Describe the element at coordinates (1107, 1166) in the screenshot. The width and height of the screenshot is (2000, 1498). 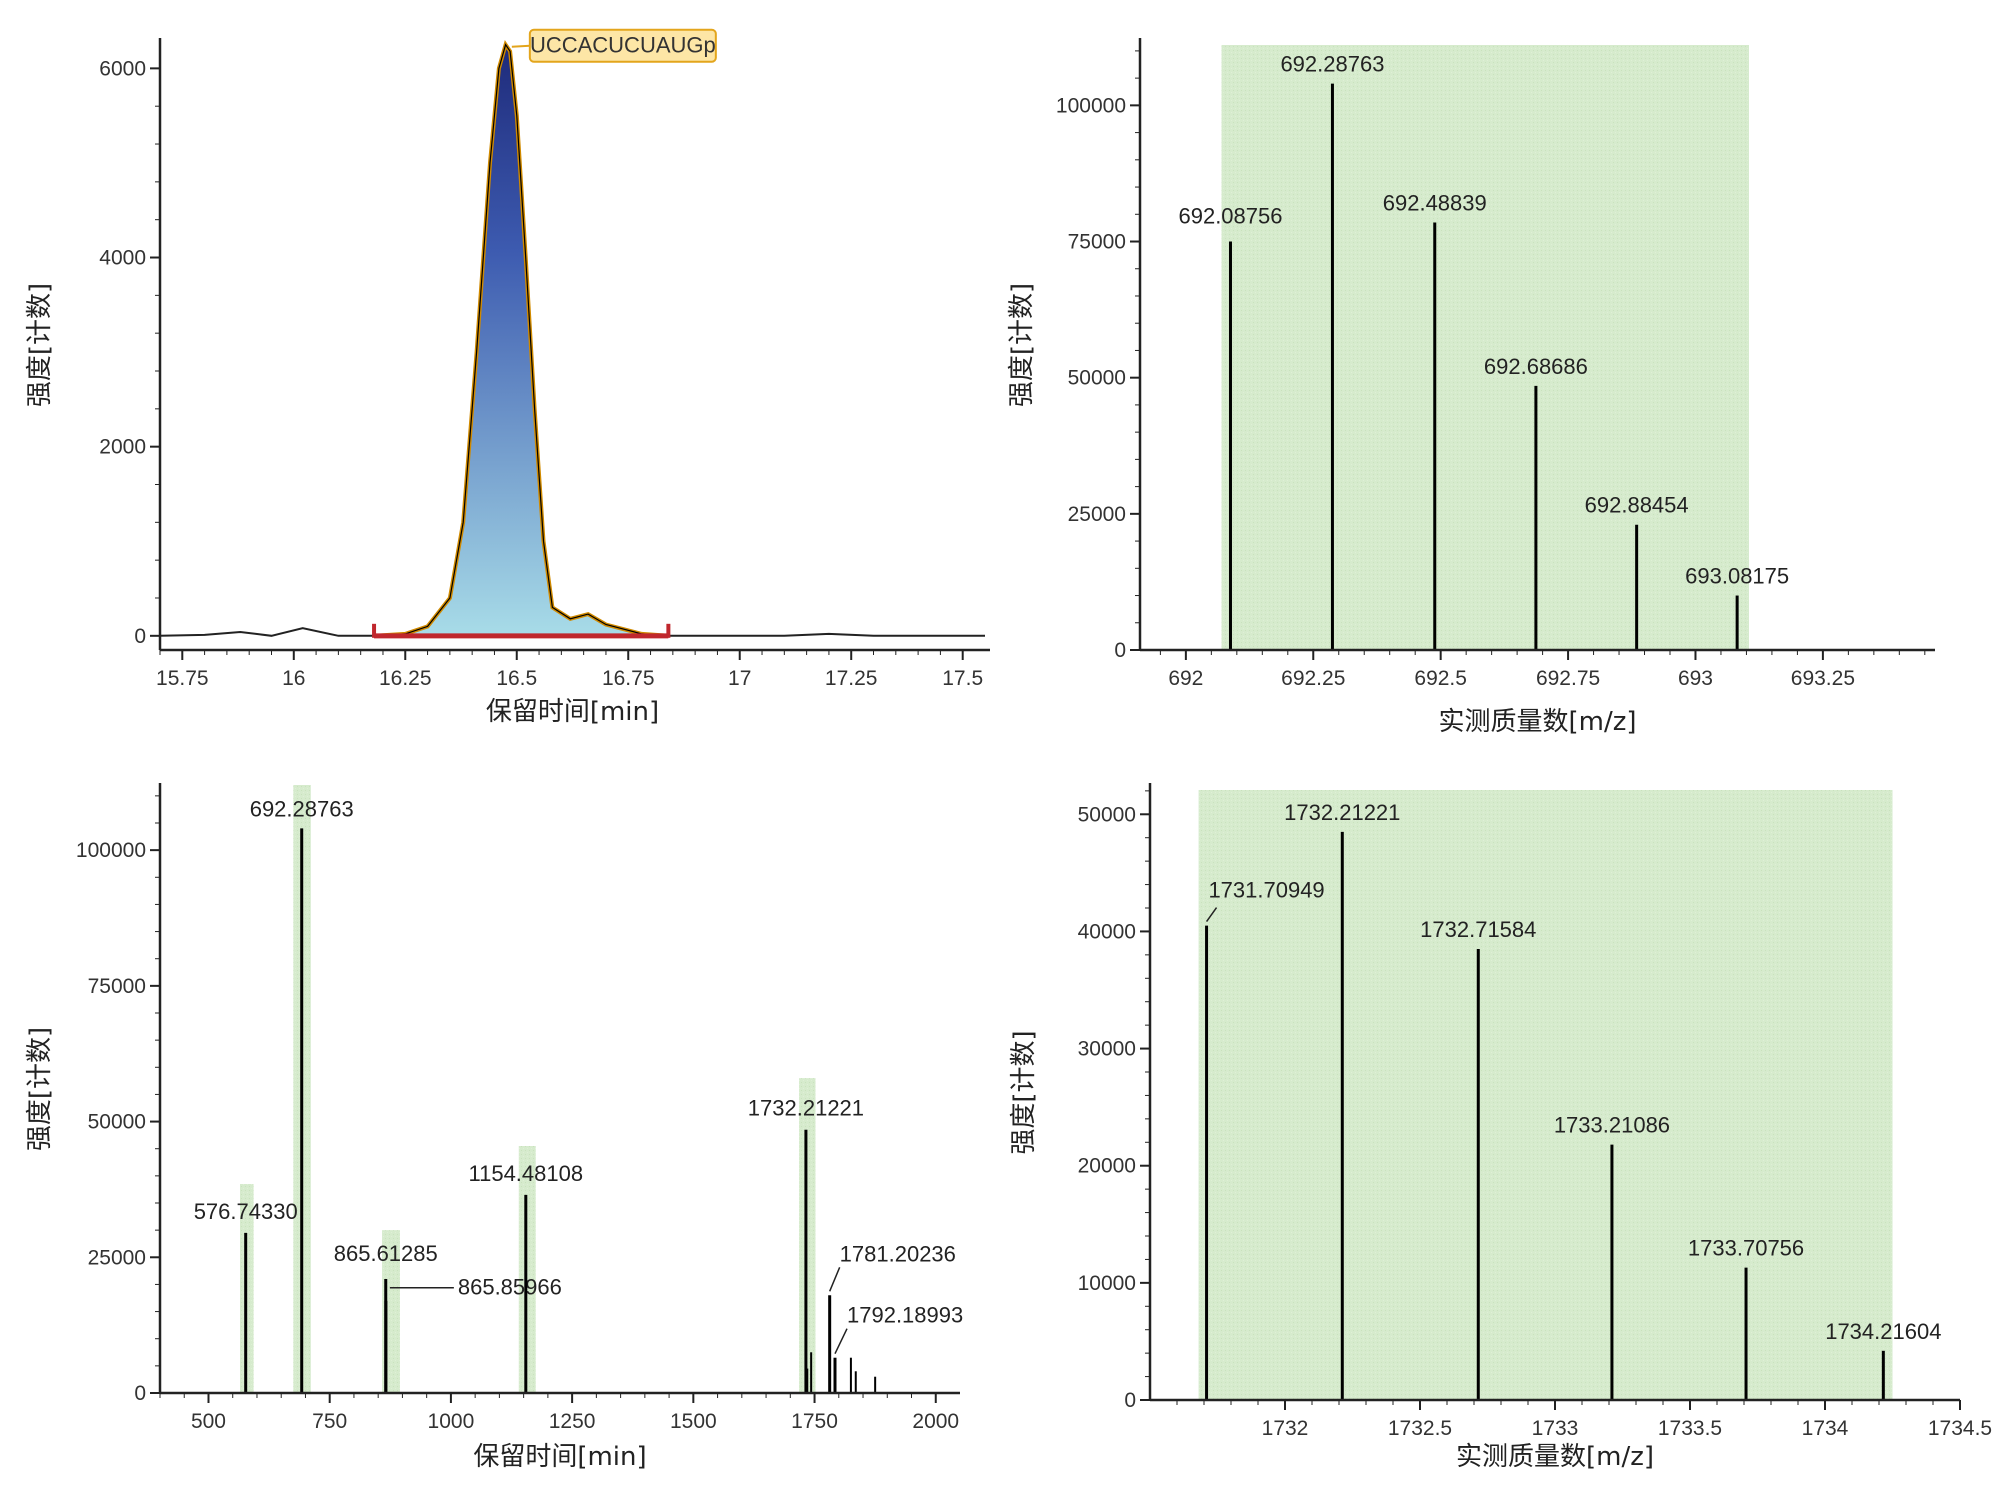
I see `y-tick-label: 20000` at that location.